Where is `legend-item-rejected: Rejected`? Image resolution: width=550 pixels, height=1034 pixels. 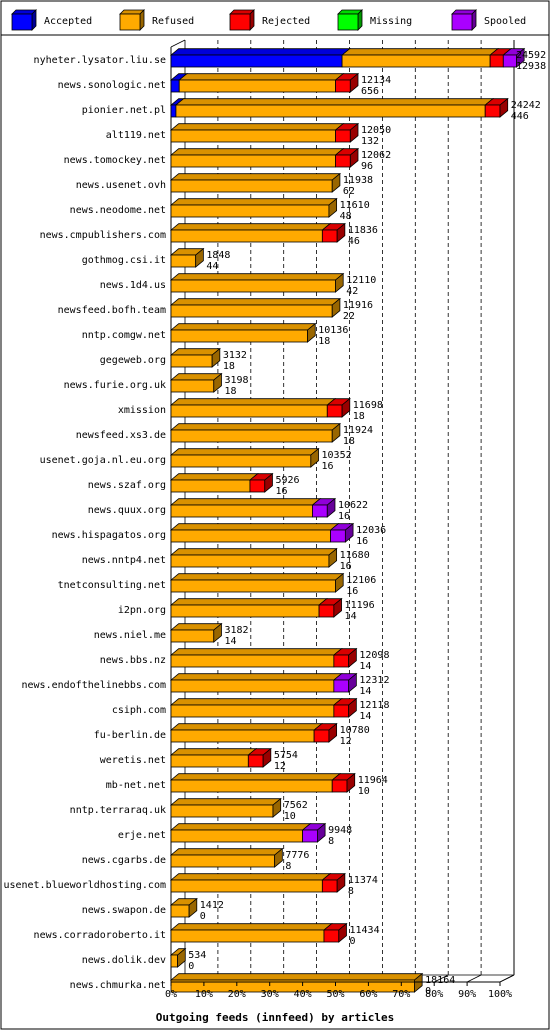
legend-item-rejected: Rejected is located at coordinates (269, 20).